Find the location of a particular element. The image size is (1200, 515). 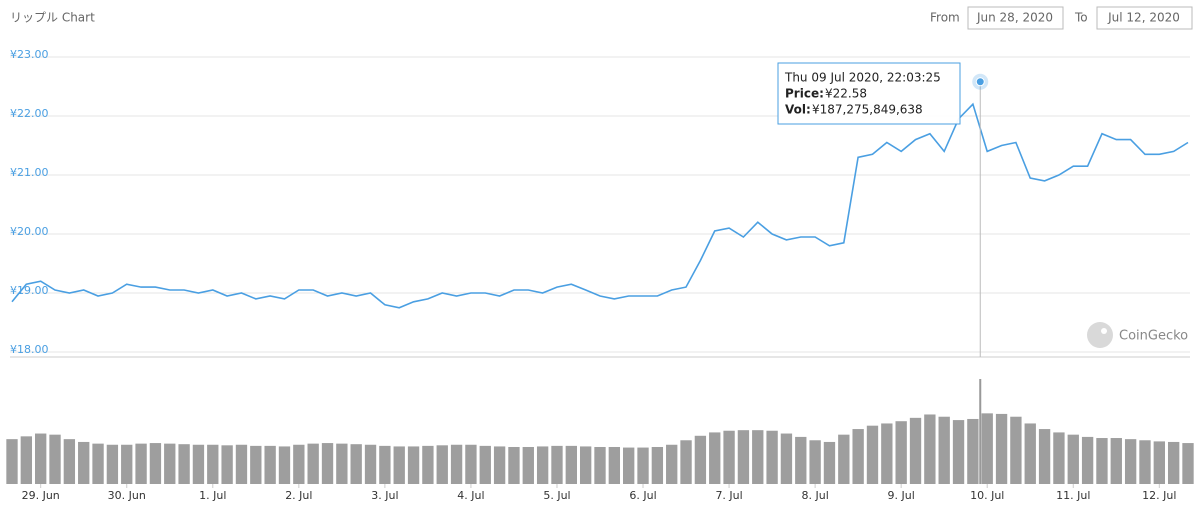

from-input is located at coordinates (1015, 18).